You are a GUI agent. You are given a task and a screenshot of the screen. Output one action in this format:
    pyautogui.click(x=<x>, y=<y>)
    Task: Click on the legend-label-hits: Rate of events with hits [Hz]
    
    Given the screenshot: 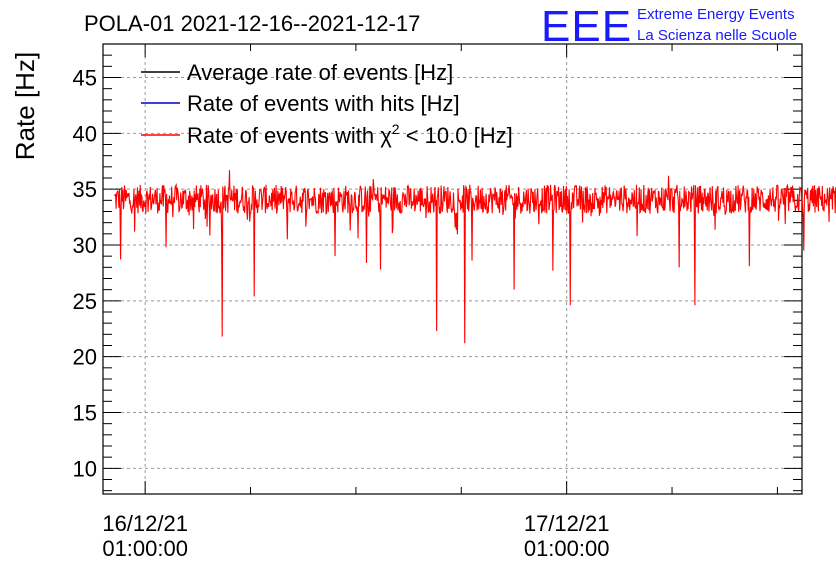 What is the action you would take?
    pyautogui.click(x=323, y=103)
    